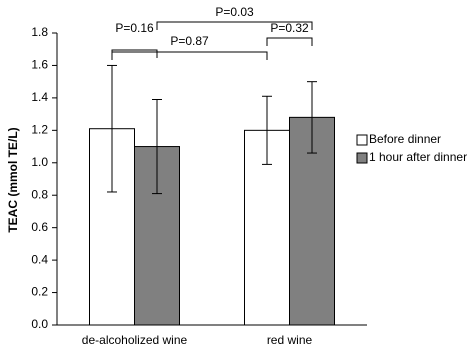 The width and height of the screenshot is (474, 354). What do you see at coordinates (289, 28) in the screenshot?
I see `annotation: P=0.32` at bounding box center [289, 28].